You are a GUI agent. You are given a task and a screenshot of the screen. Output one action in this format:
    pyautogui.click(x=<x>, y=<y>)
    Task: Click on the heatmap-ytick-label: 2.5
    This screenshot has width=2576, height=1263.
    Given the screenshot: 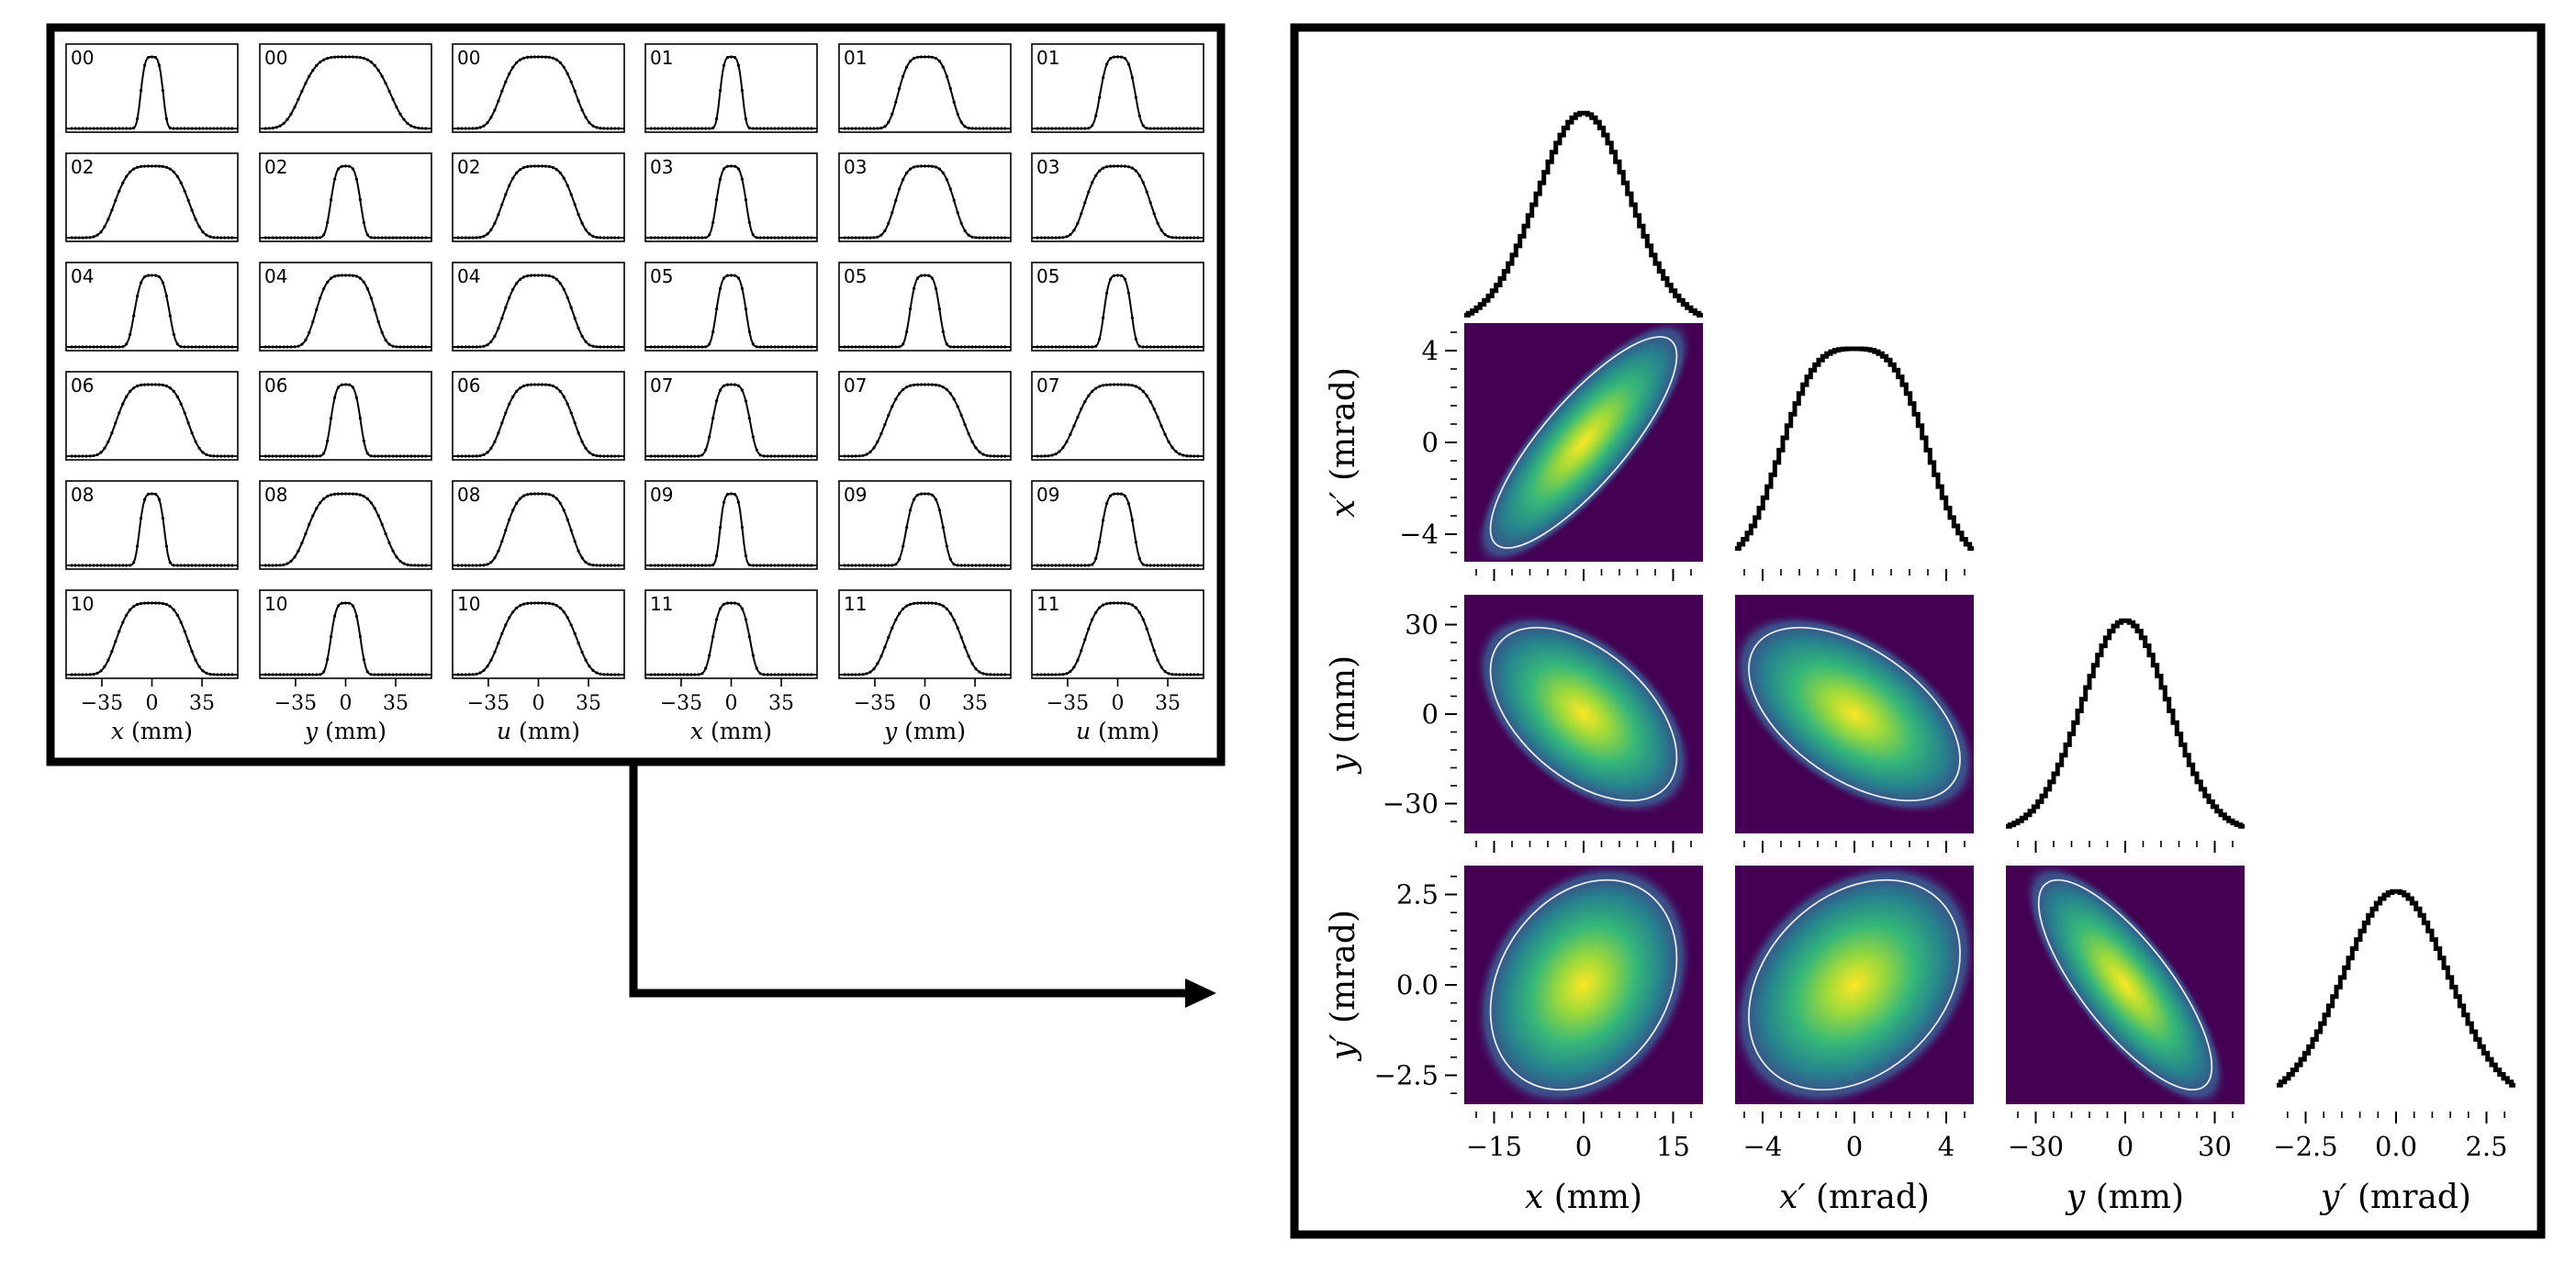 What is the action you would take?
    pyautogui.click(x=1417, y=895)
    